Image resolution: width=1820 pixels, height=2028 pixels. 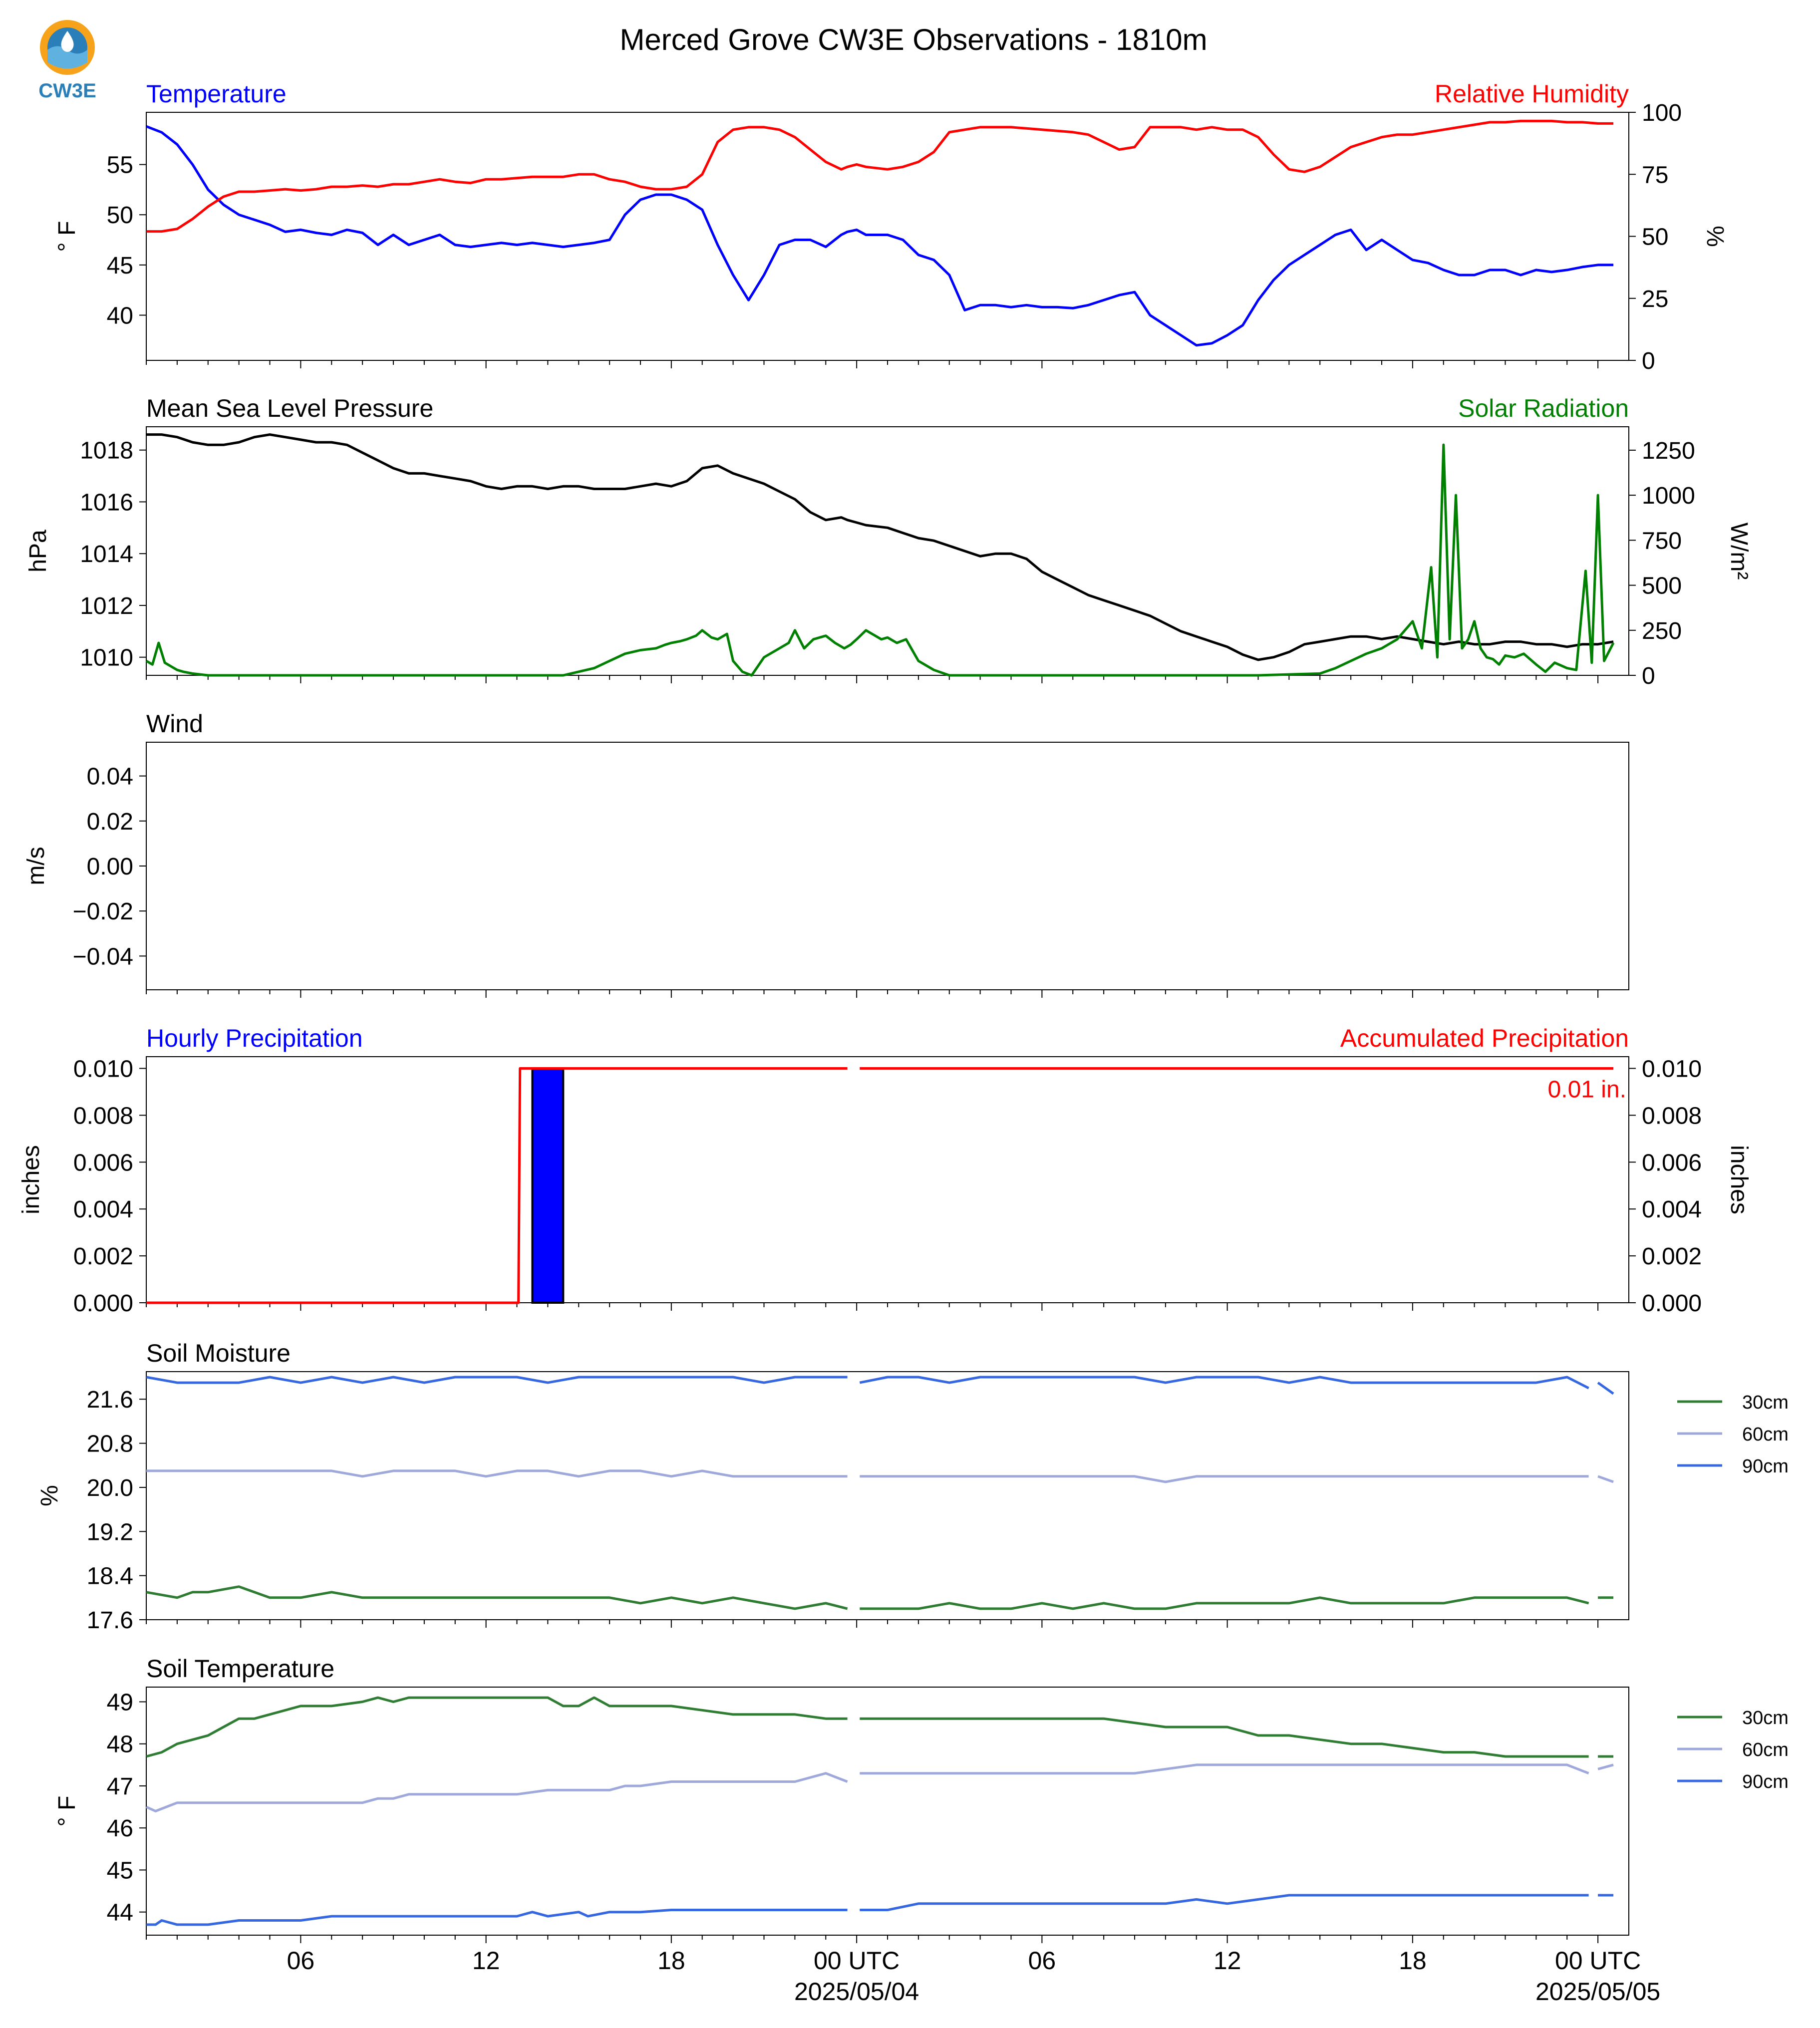 What do you see at coordinates (254, 1038) in the screenshot?
I see `panel-title-left: Hourly Precipitation` at bounding box center [254, 1038].